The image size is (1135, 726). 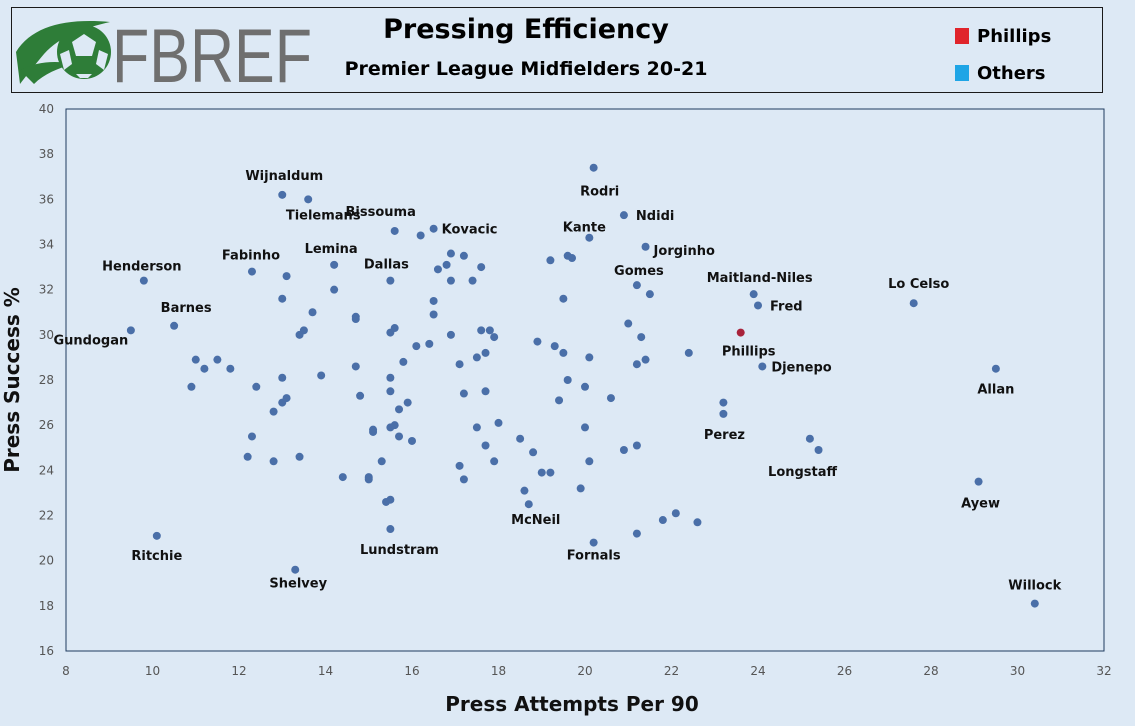 What do you see at coordinates (141, 267) in the screenshot?
I see `point-label-henderson: Henderson` at bounding box center [141, 267].